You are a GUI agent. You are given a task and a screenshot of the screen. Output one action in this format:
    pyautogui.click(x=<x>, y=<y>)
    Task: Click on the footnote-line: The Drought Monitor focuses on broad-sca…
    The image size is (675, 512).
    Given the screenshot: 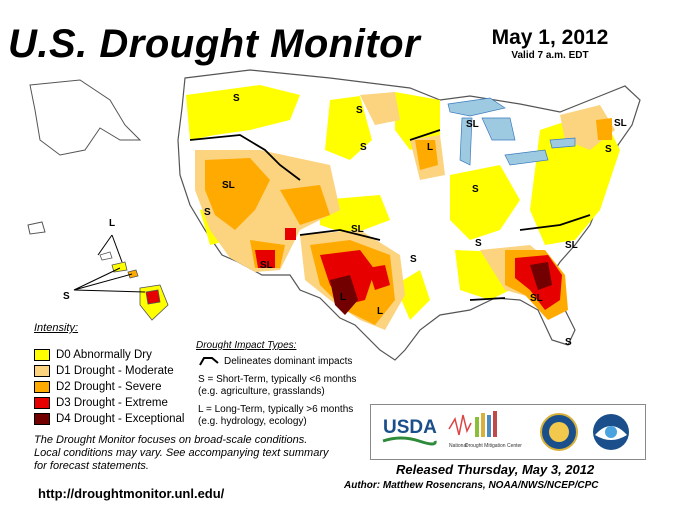 What is the action you would take?
    pyautogui.click(x=171, y=440)
    